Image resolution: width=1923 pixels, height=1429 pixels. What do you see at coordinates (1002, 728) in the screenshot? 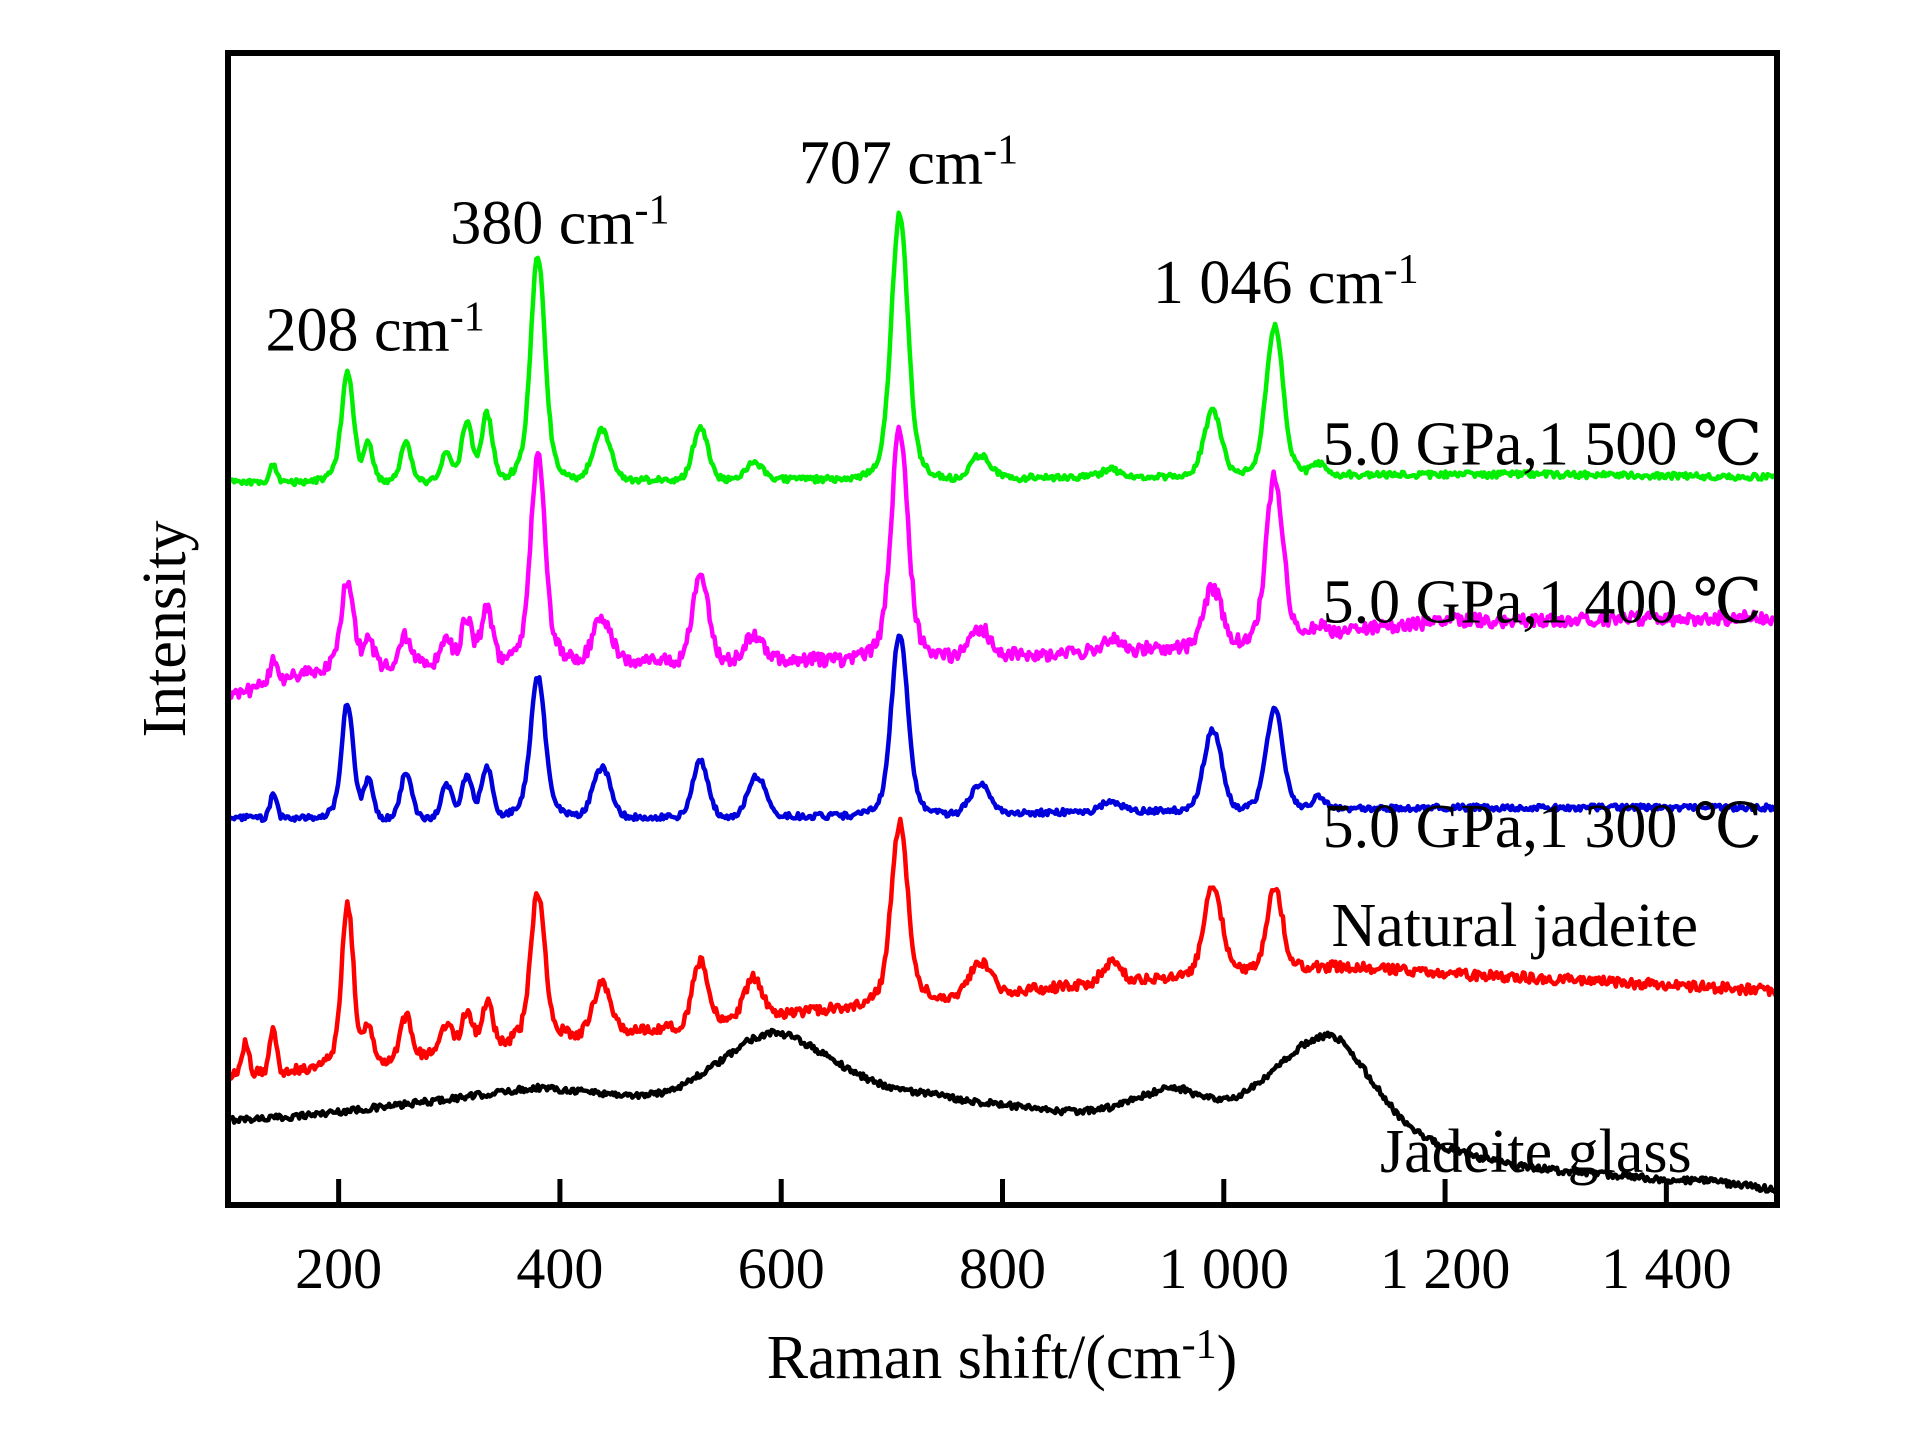
I see `trace-5-0-gpa-1-300-` at bounding box center [1002, 728].